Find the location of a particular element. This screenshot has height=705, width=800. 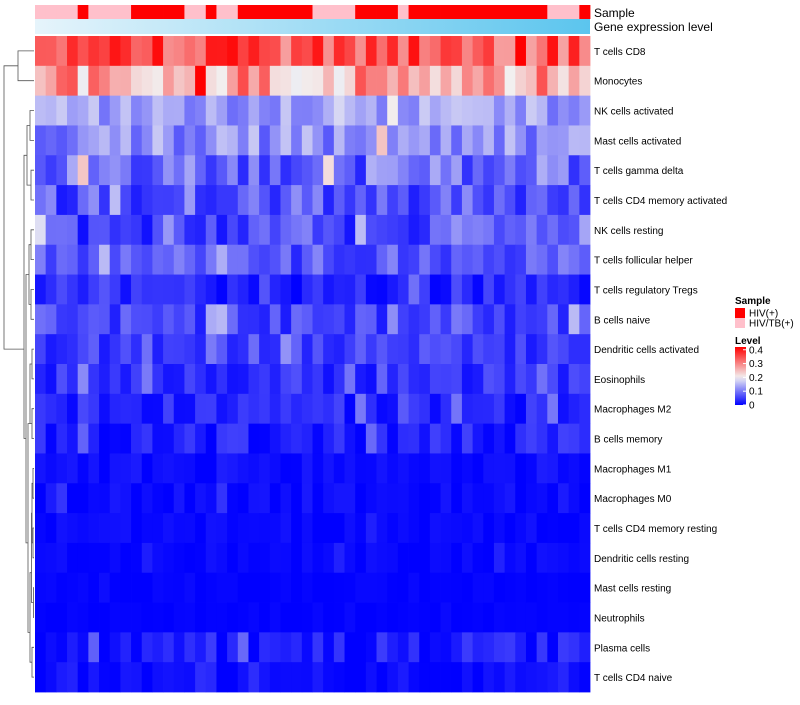

gene-expression-annotation-bar is located at coordinates (312, 26).